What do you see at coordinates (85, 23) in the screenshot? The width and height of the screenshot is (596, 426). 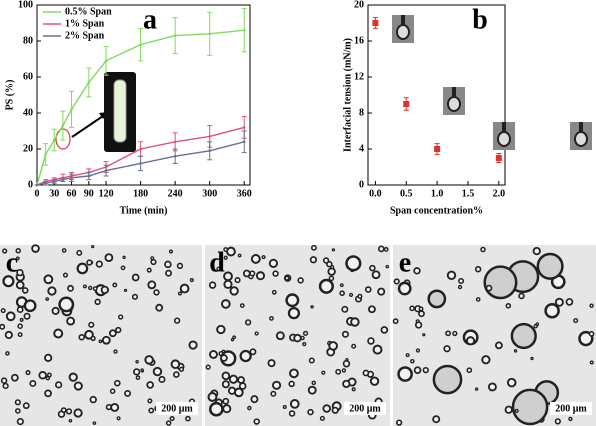 I see `legend-label: 1% Span` at bounding box center [85, 23].